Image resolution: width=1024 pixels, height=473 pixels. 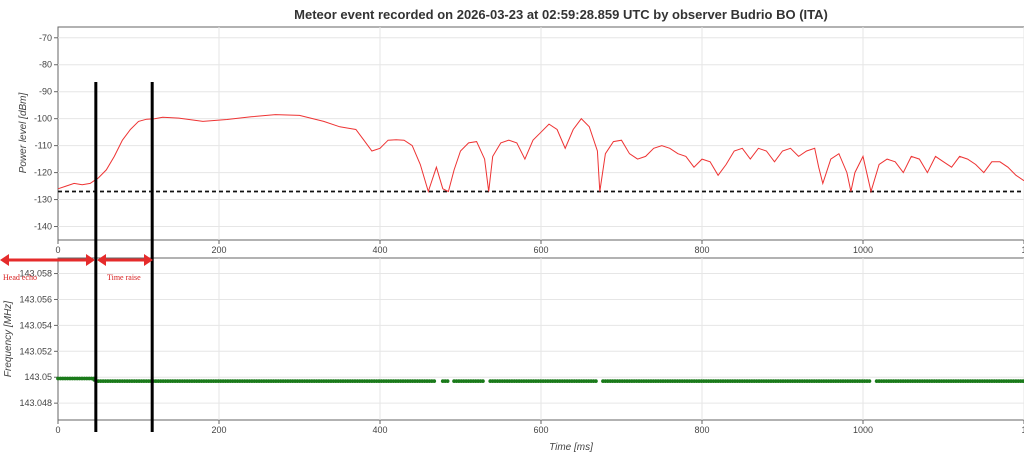 What do you see at coordinates (43, 173) in the screenshot?
I see `power-y-tick-label: -120` at bounding box center [43, 173].